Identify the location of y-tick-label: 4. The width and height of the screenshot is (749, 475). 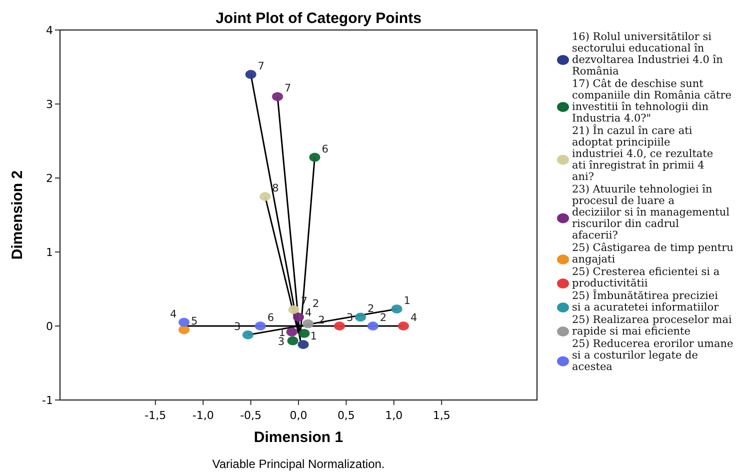
(49, 30).